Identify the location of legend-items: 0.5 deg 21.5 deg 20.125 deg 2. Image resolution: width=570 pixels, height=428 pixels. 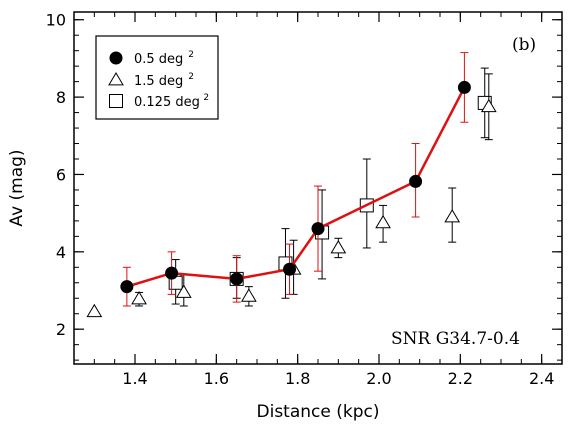
(158, 80).